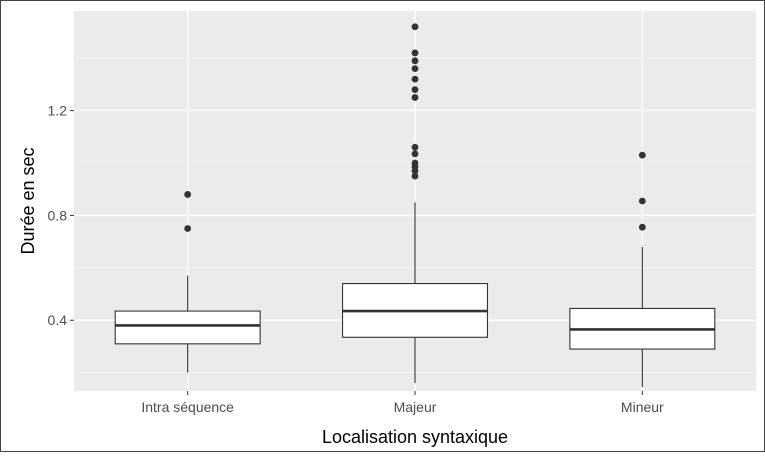  What do you see at coordinates (28, 200) in the screenshot?
I see `y-axis-title: Durée en sec` at bounding box center [28, 200].